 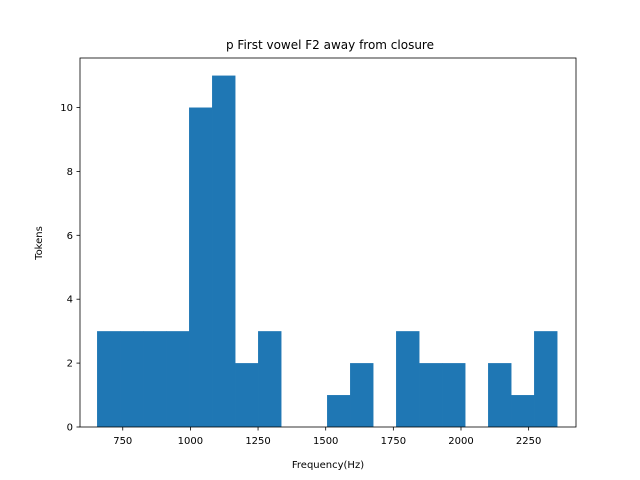 I want to click on y-axis-ticks: 0 2 4 6 8 10, so click(x=70, y=268).